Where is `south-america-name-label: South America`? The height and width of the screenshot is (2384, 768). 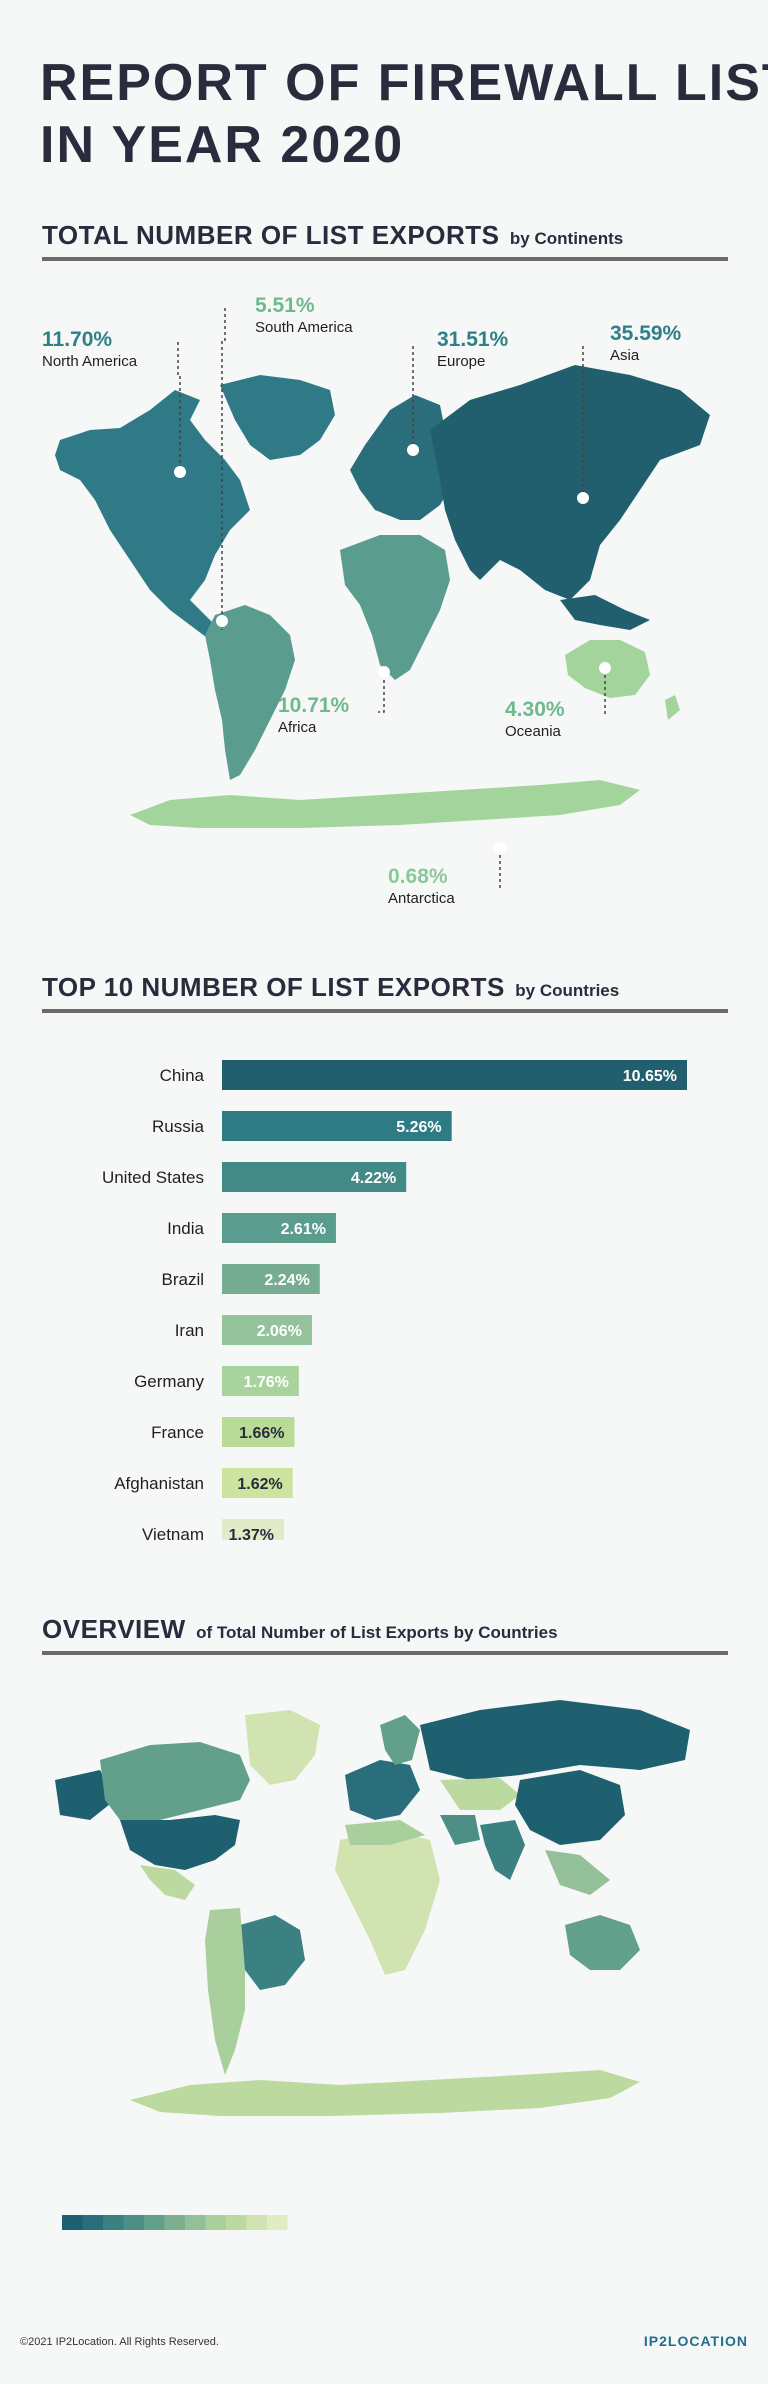 south-america-name-label: South America is located at coordinates (304, 327).